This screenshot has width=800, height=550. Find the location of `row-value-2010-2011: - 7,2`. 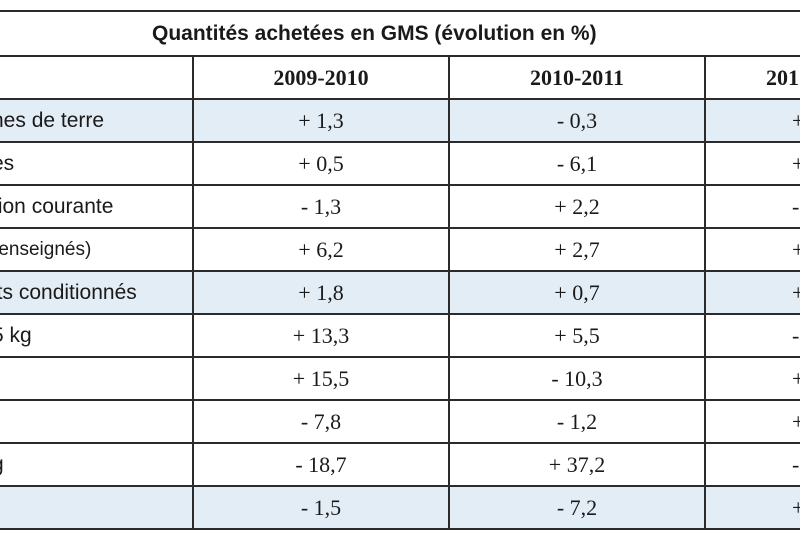

row-value-2010-2011: - 7,2 is located at coordinates (577, 507).